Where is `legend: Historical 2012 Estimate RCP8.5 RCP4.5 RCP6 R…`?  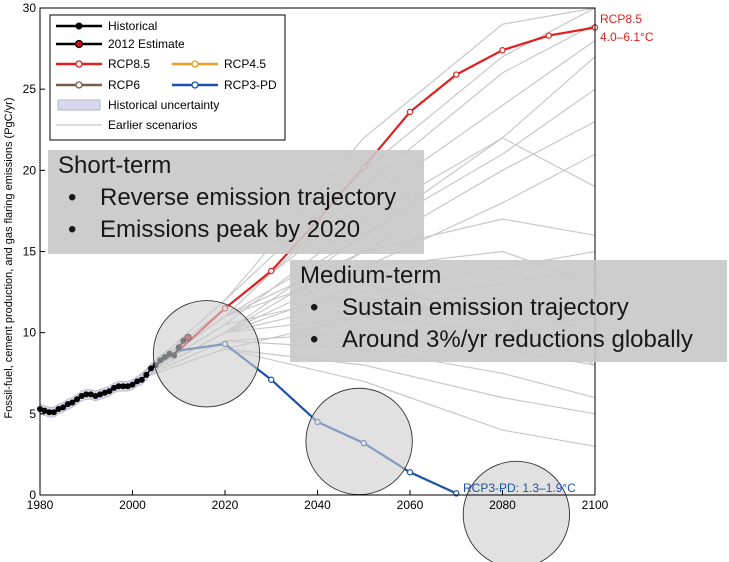
legend: Historical 2012 Estimate RCP8.5 RCP4.5 RCP6 R… is located at coordinates (167, 77).